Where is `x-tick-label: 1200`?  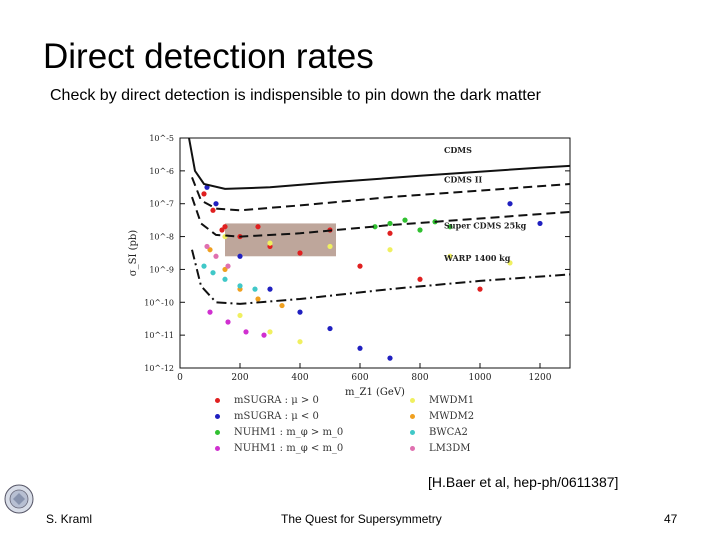 x-tick-label: 1200 is located at coordinates (540, 378).